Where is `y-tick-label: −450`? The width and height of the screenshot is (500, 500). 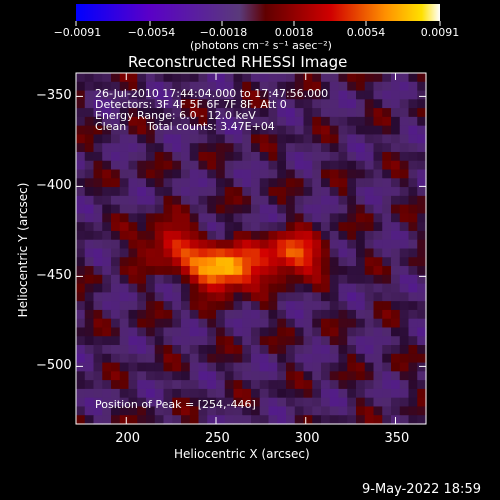
y-tick-label: −450 is located at coordinates (54, 276).